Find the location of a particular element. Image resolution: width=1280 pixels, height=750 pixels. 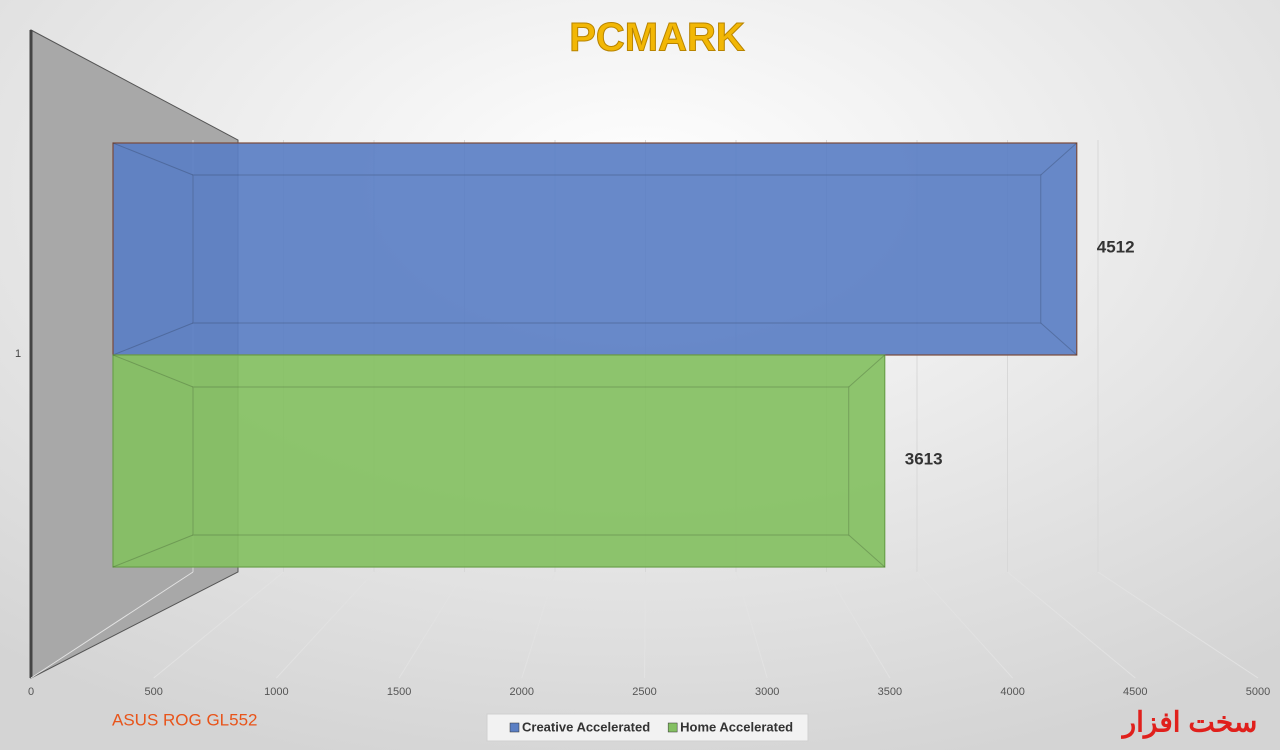

x-tick-label: 5000 is located at coordinates (1258, 692).